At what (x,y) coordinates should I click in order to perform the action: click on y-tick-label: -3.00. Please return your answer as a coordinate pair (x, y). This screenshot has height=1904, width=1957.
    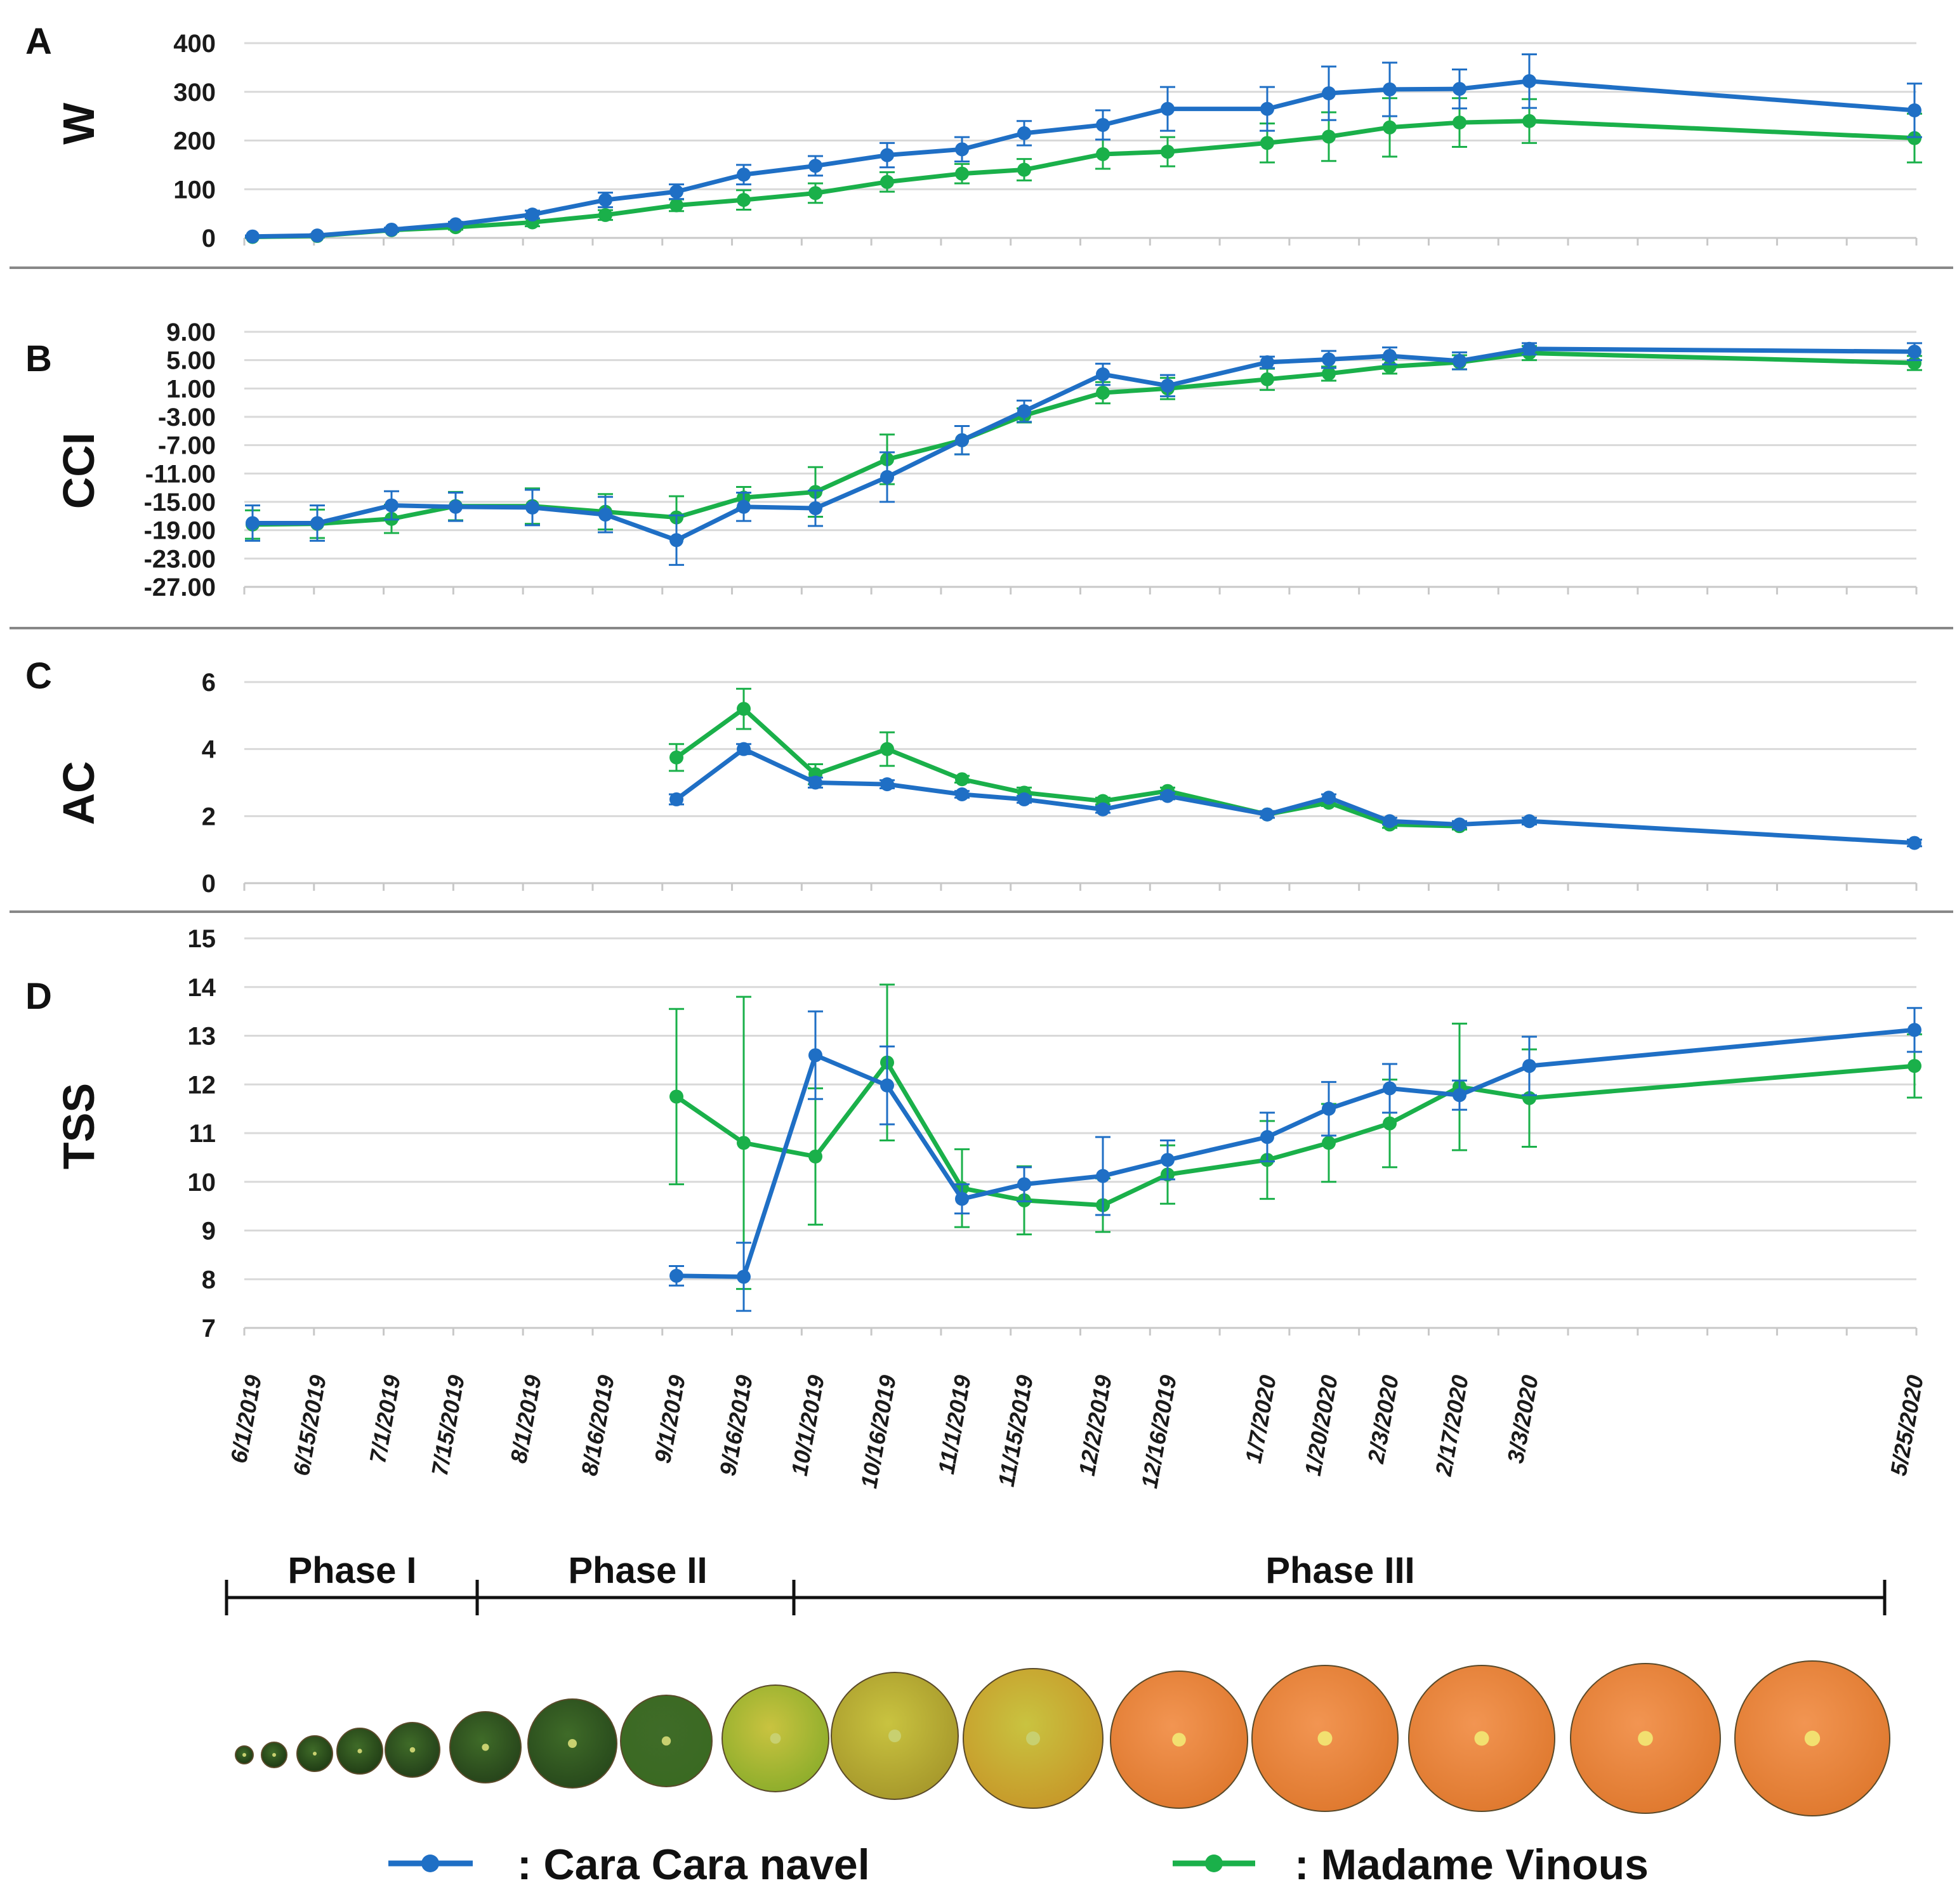
    Looking at the image, I should click on (187, 417).